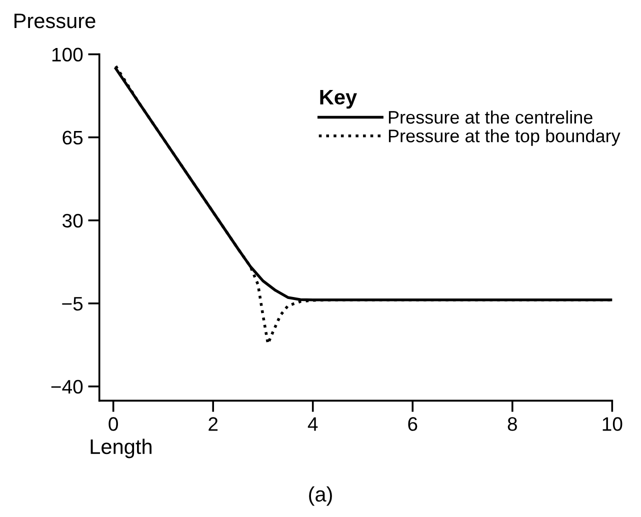 The height and width of the screenshot is (517, 641). What do you see at coordinates (504, 137) in the screenshot?
I see `legend-label: Pressure at the top boundary` at bounding box center [504, 137].